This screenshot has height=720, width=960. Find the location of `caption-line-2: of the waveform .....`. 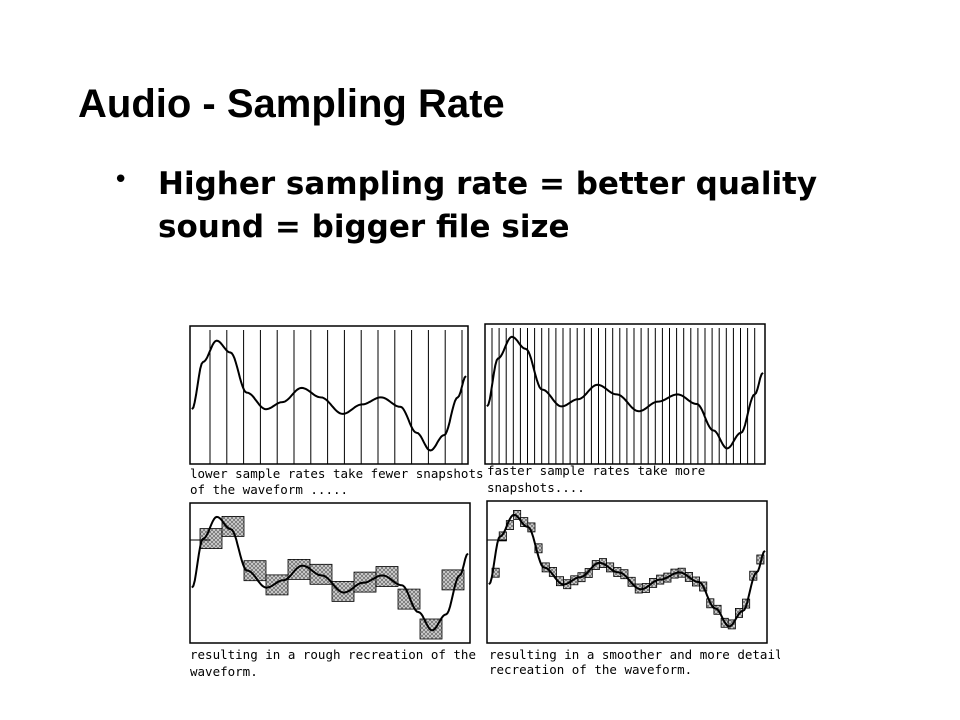

caption-line-2: of the waveform ..... is located at coordinates (269, 489).